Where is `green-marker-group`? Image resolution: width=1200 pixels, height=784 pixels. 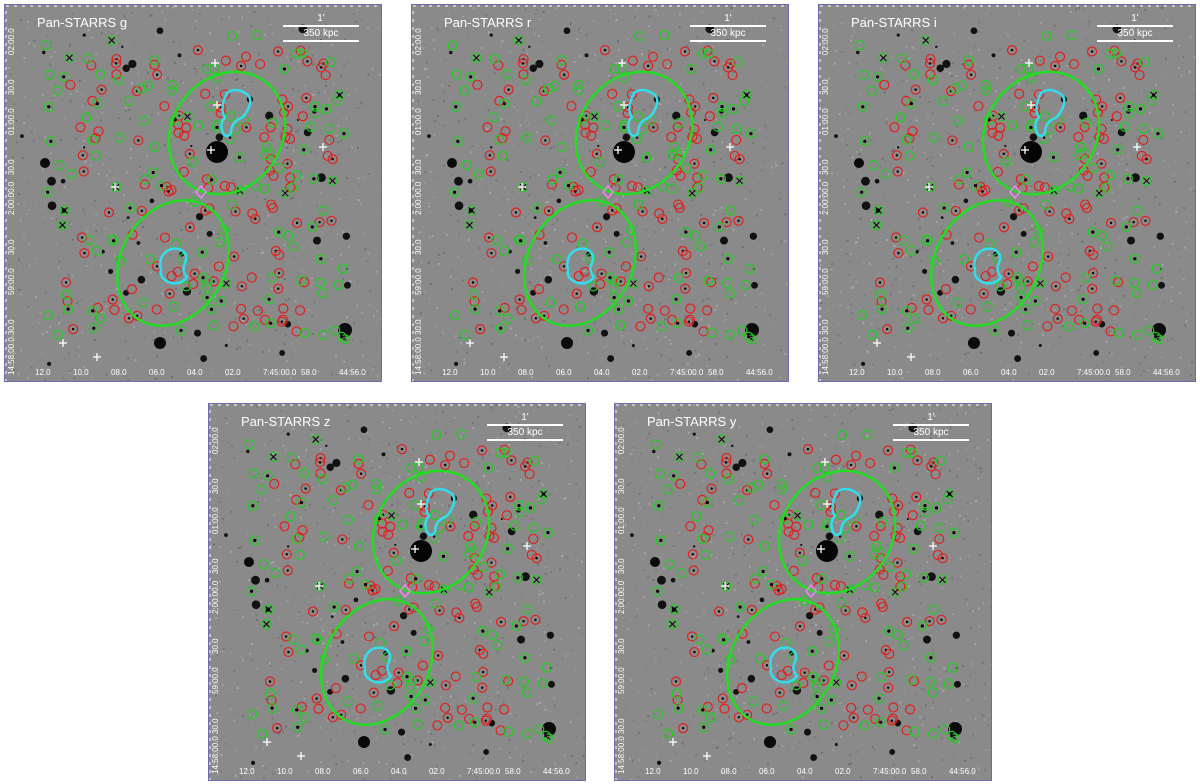 green-marker-group is located at coordinates (602, 187).